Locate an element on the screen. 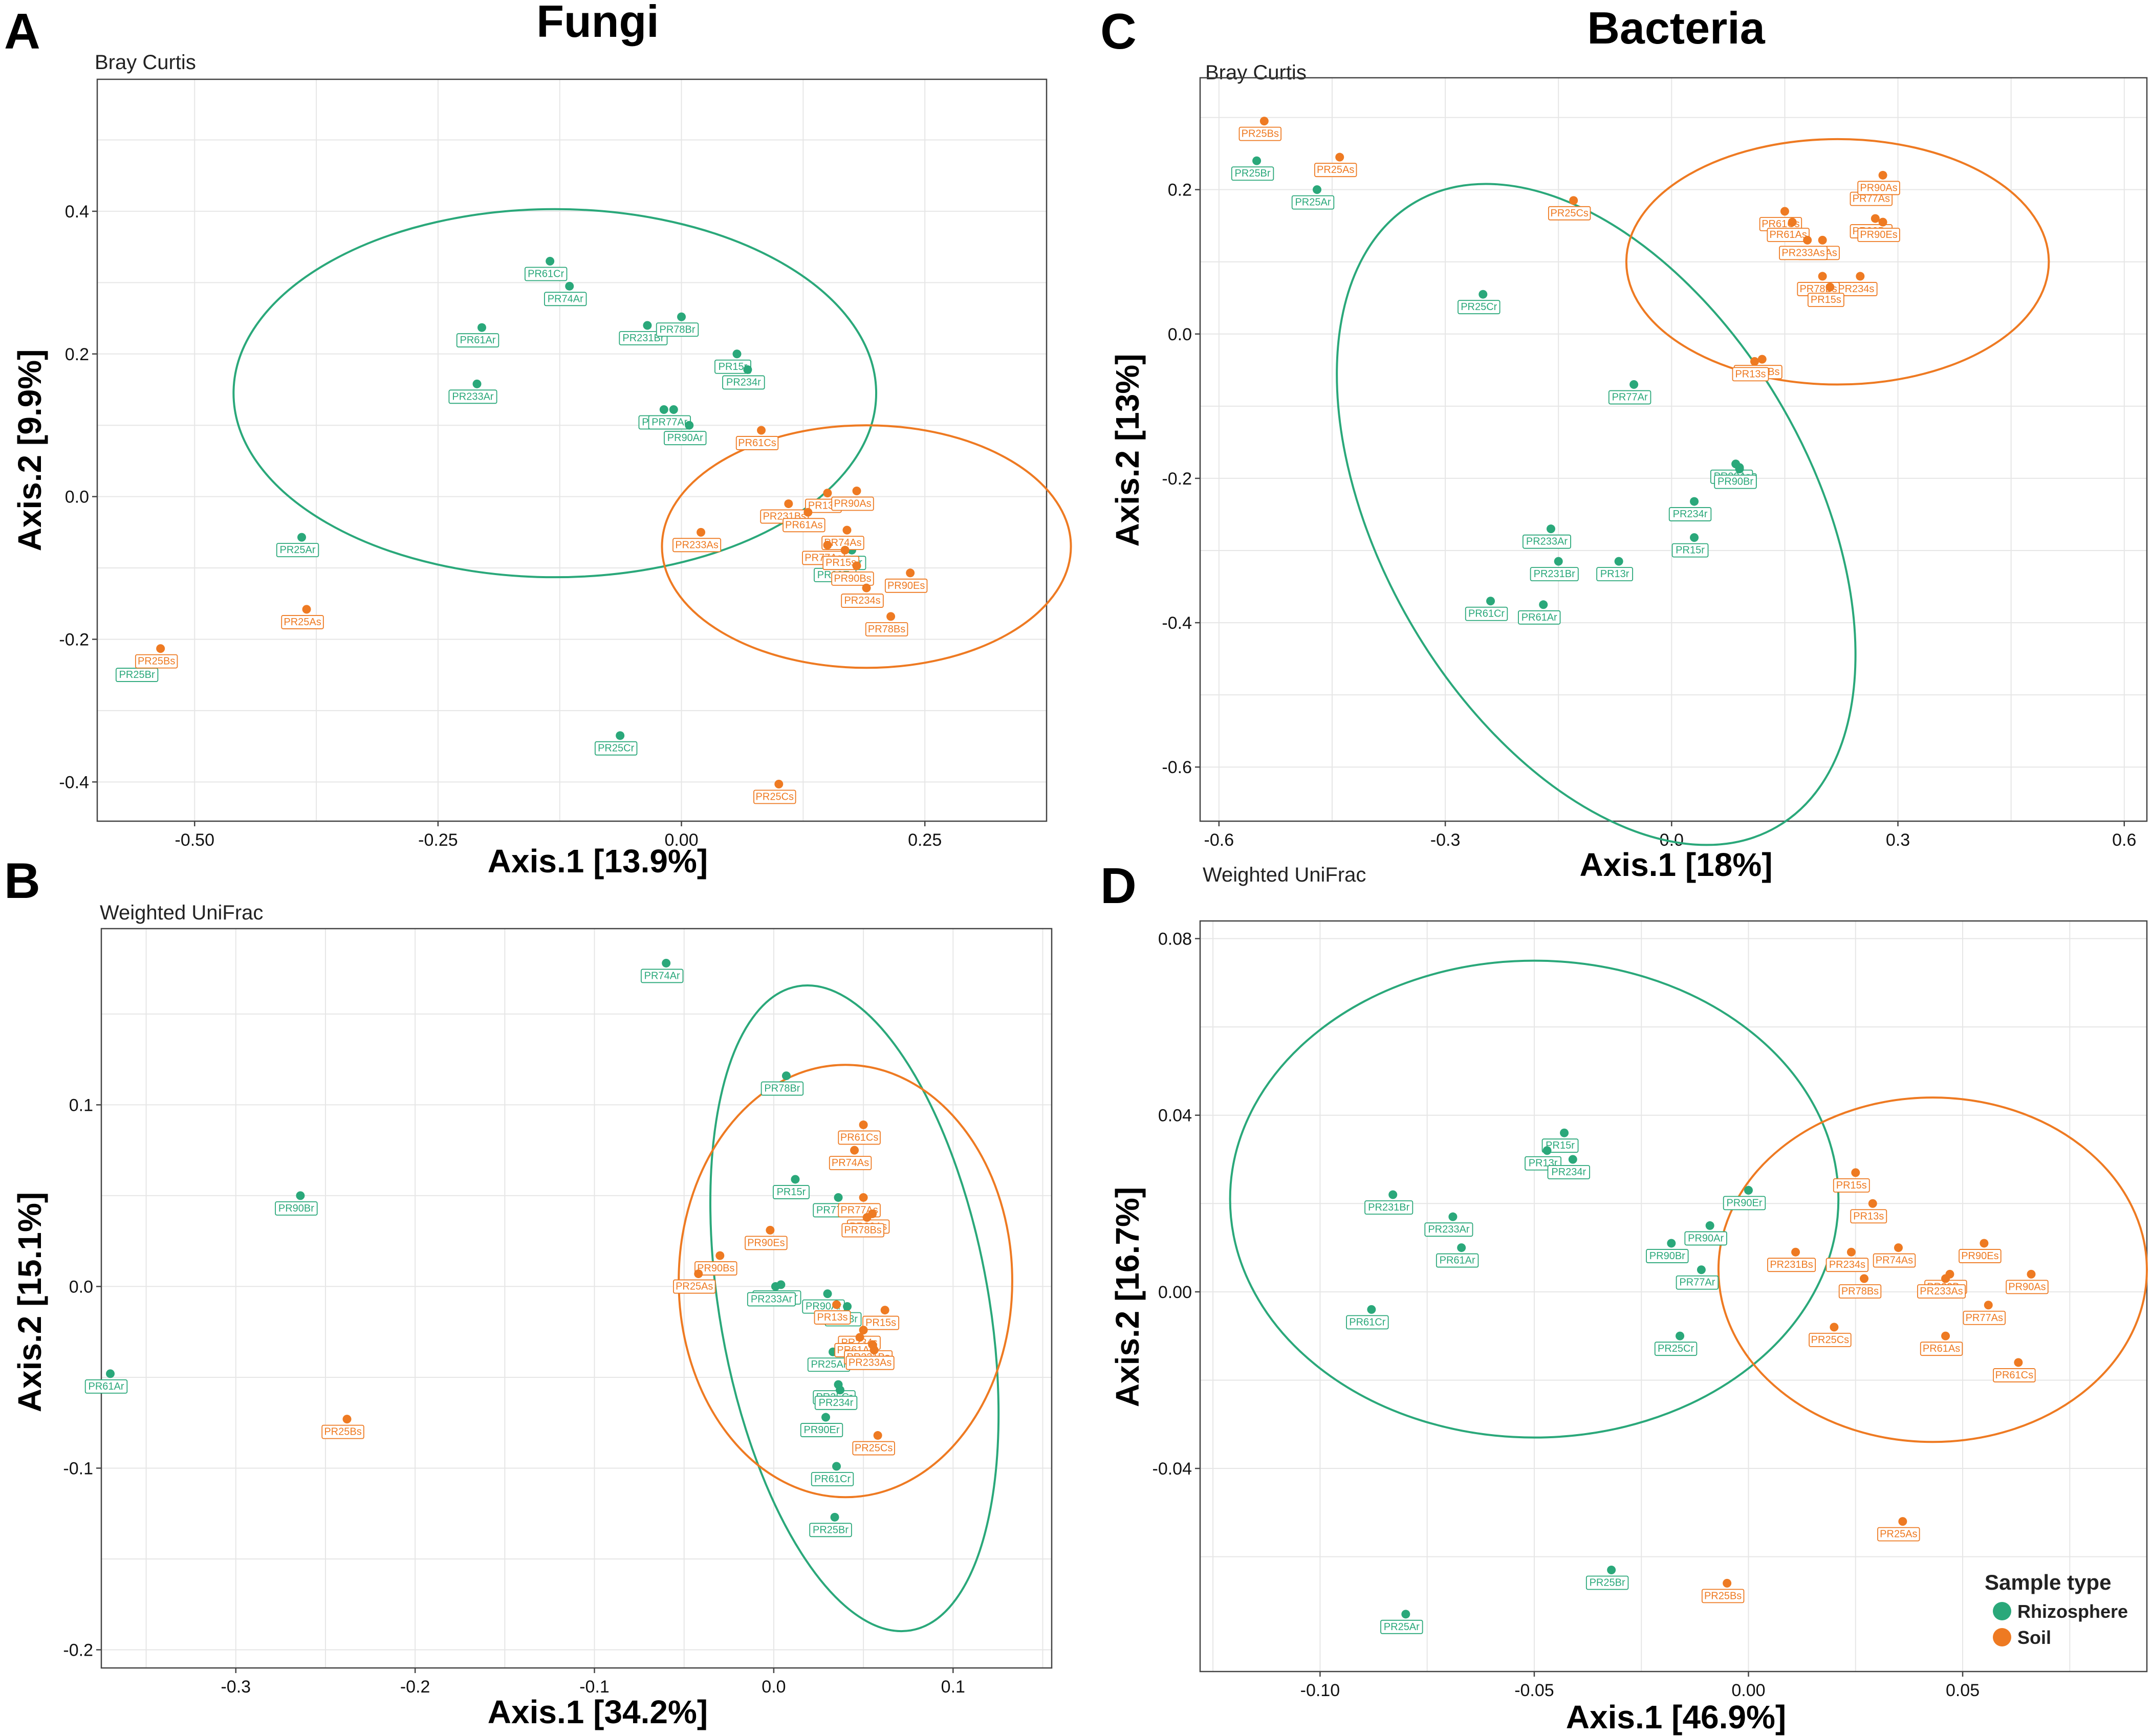  point-label: PR74As is located at coordinates (850, 1163).